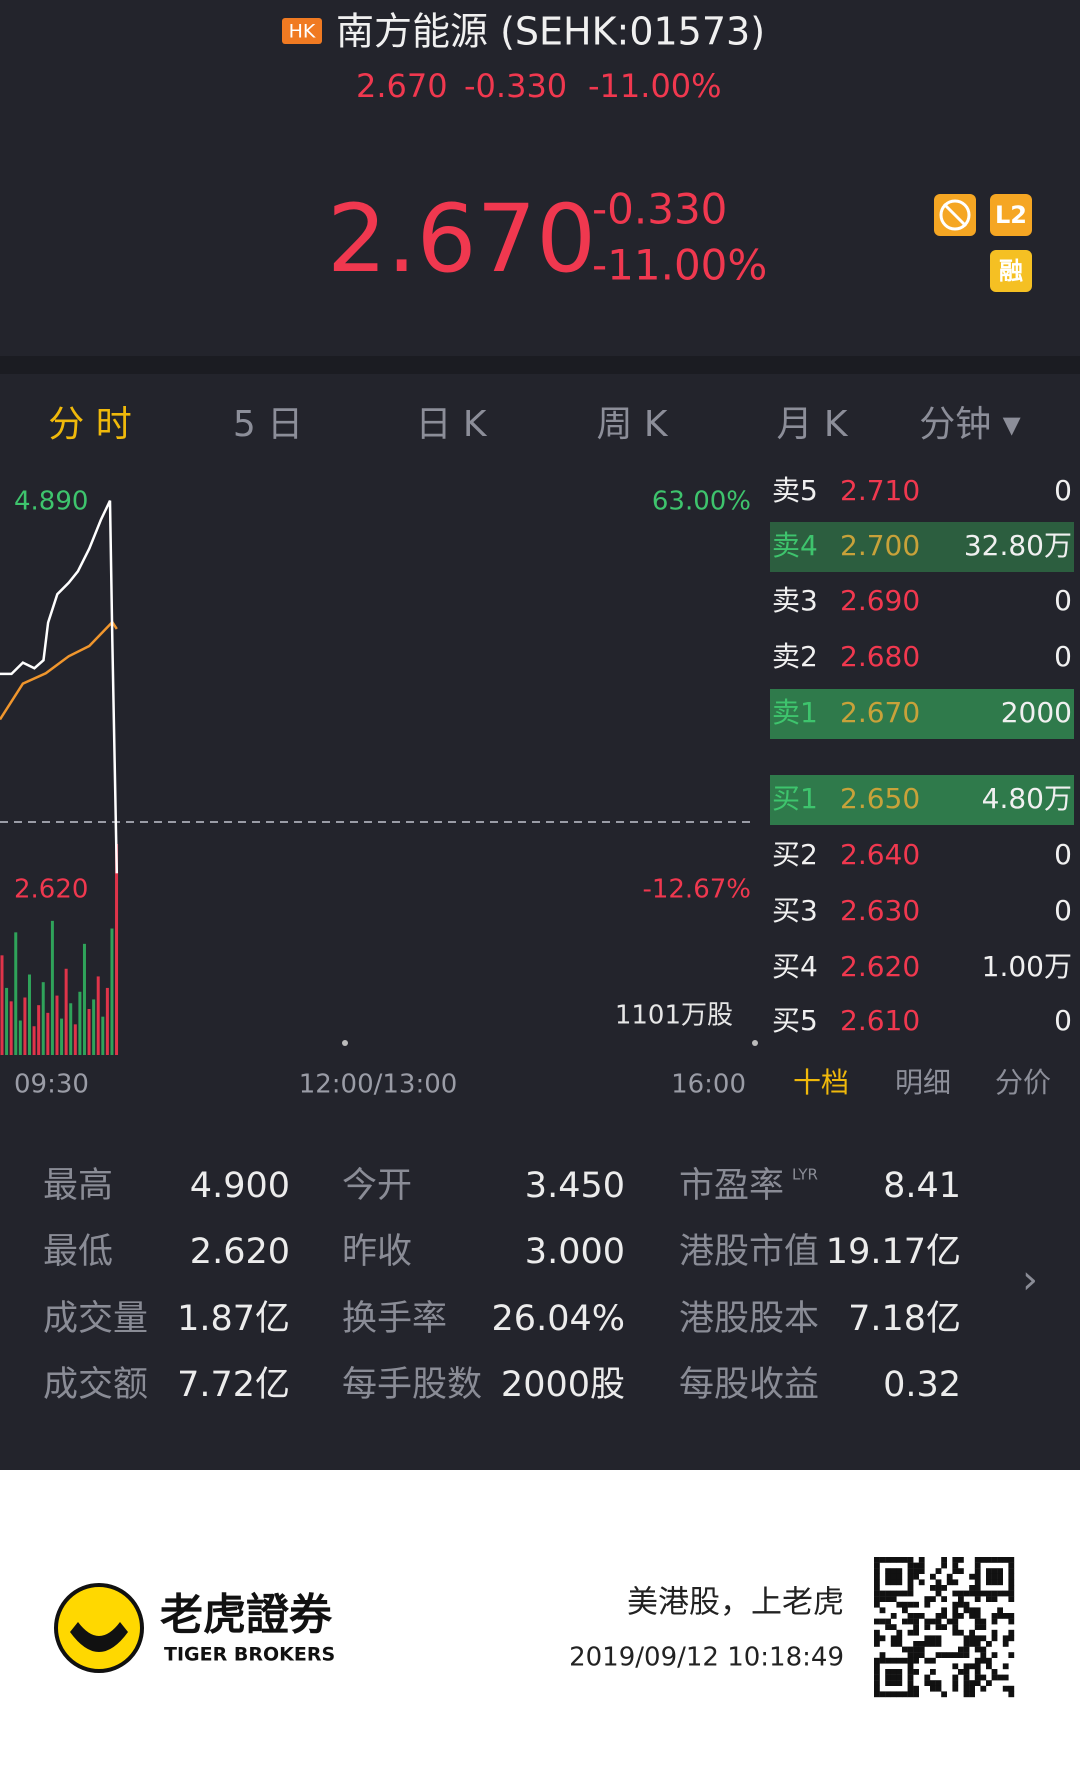 This screenshot has width=1080, height=1768. Describe the element at coordinates (268, 424) in the screenshot. I see `tab: 5 日` at that location.